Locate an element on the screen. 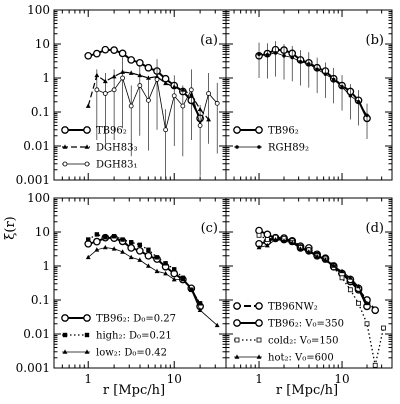 The width and height of the screenshot is (400, 404). legend-label: cold₂: V₀=150 is located at coordinates (303, 341).